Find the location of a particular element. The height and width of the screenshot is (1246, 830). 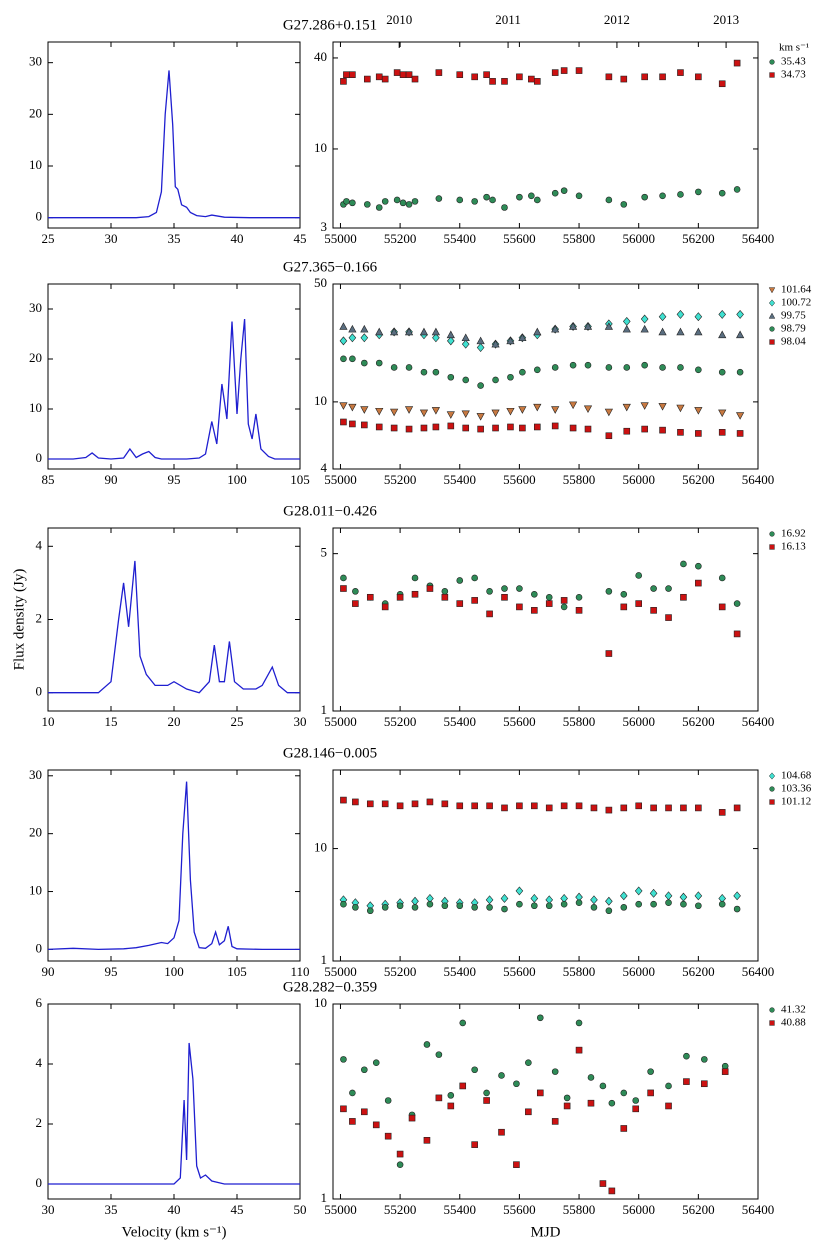

y-tick-label: 5 is located at coordinates (324, 552).